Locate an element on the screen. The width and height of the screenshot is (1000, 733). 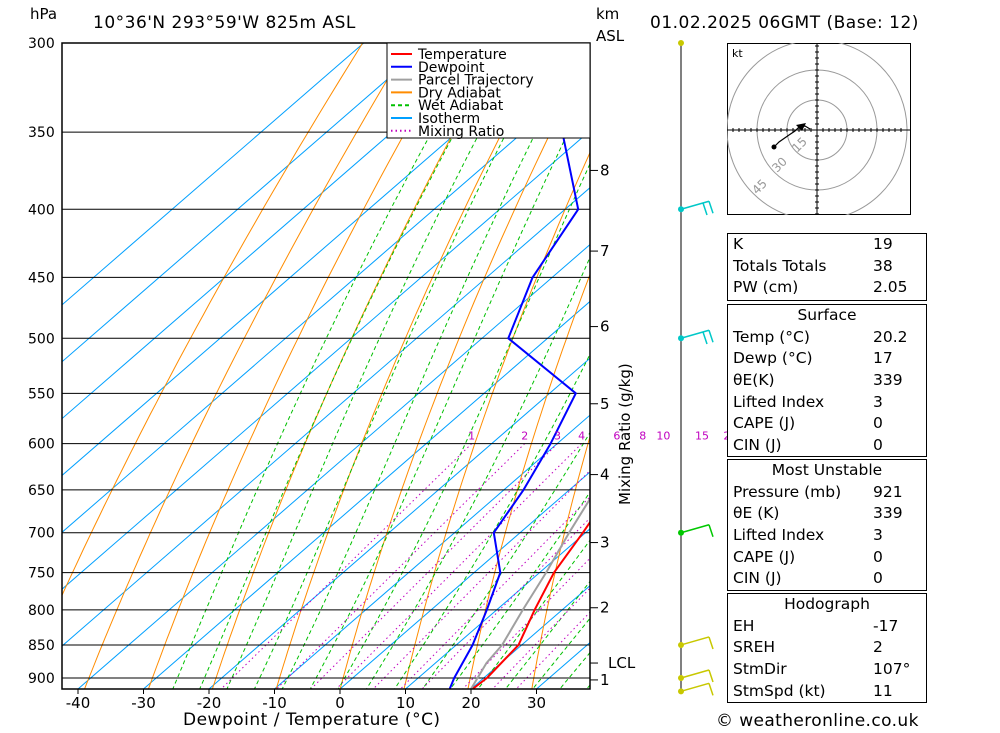
x-tick-label: -10 is located at coordinates (274, 703).